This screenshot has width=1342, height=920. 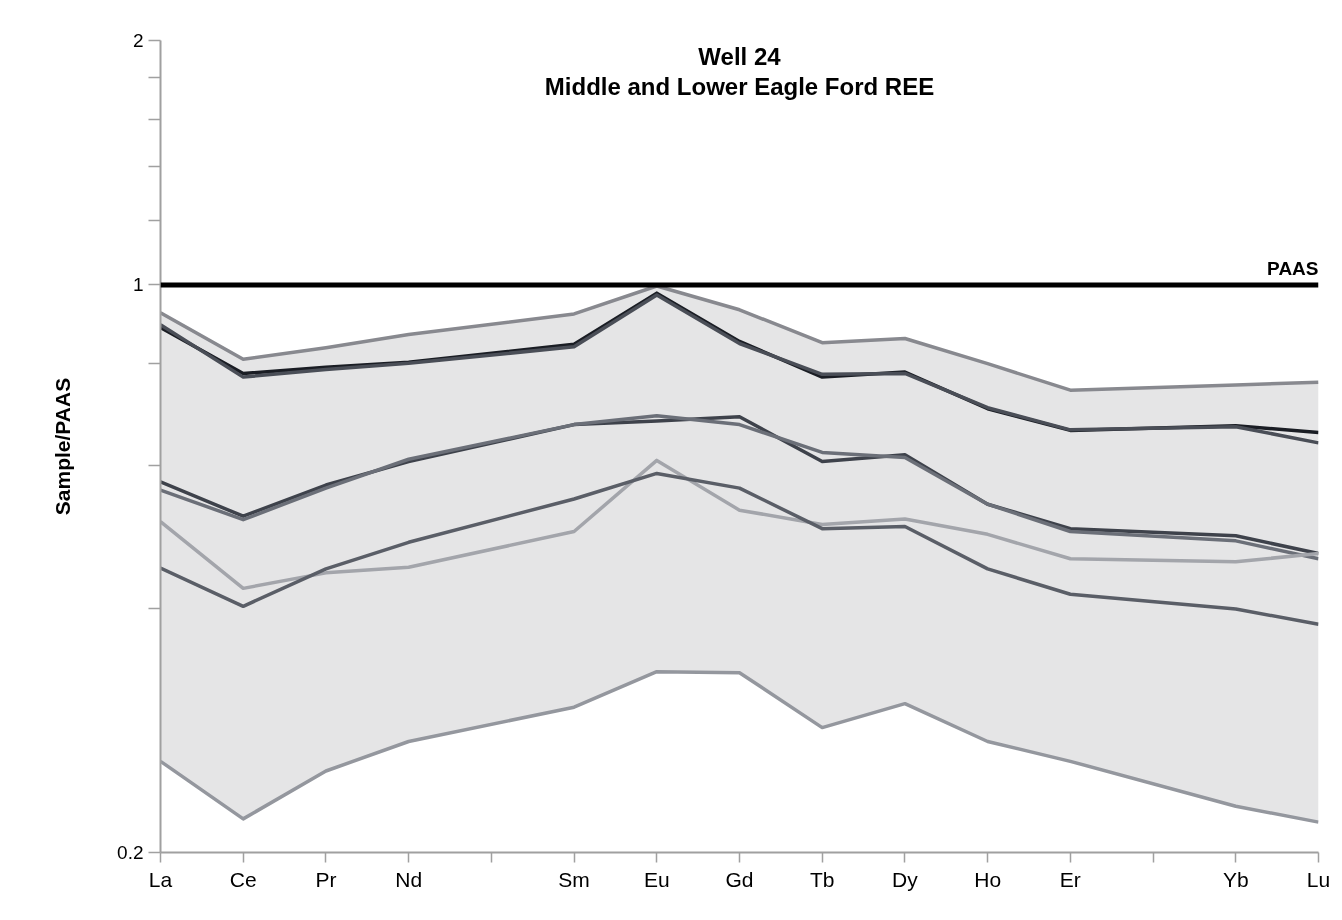 What do you see at coordinates (739, 879) in the screenshot?
I see `x-tick-label: Gd` at bounding box center [739, 879].